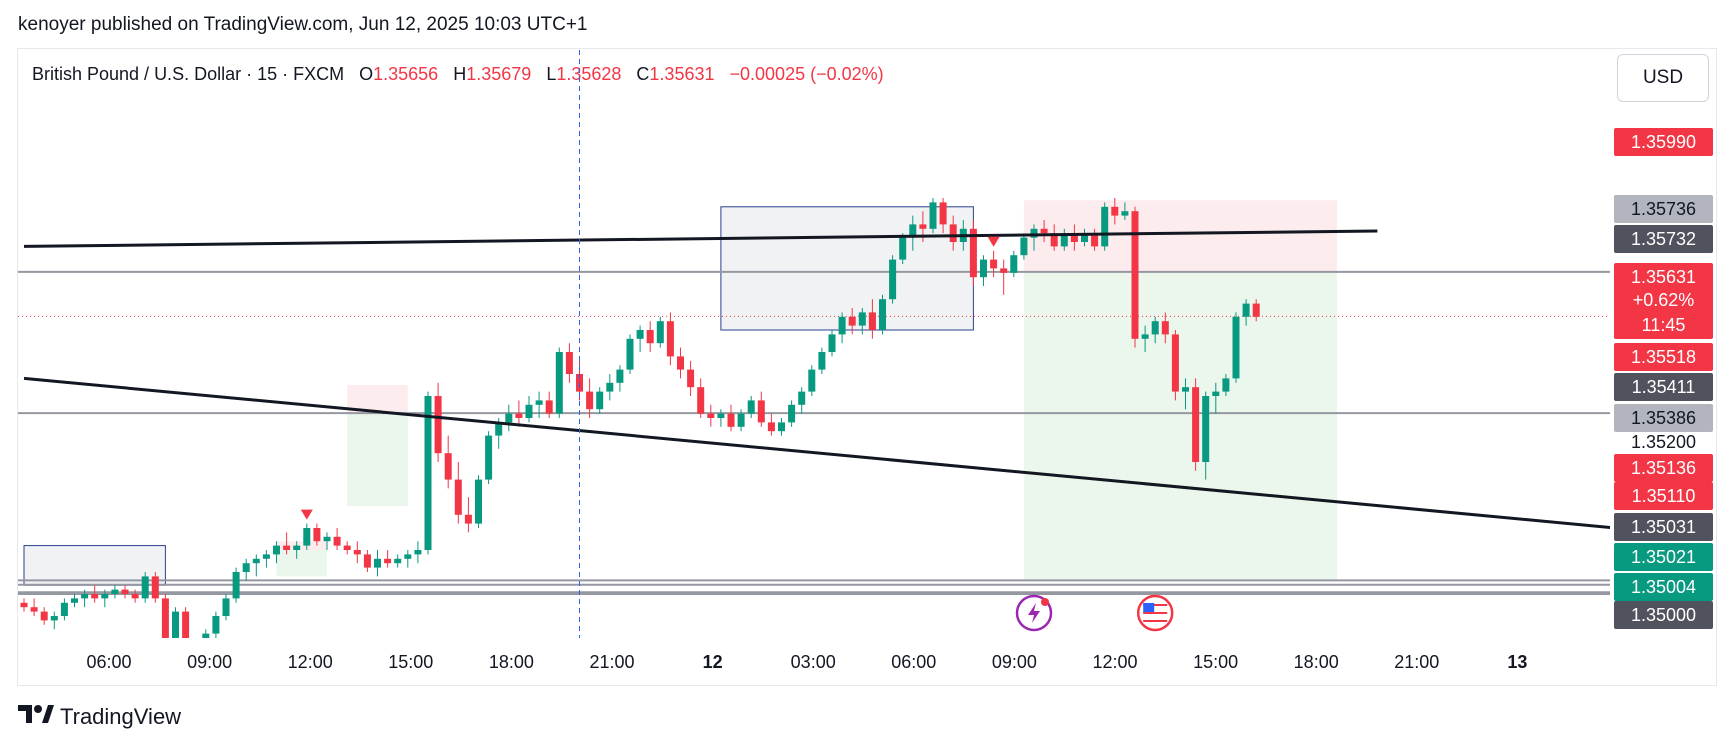 The image size is (1733, 745). I want to click on event-dot, so click(1045, 602).